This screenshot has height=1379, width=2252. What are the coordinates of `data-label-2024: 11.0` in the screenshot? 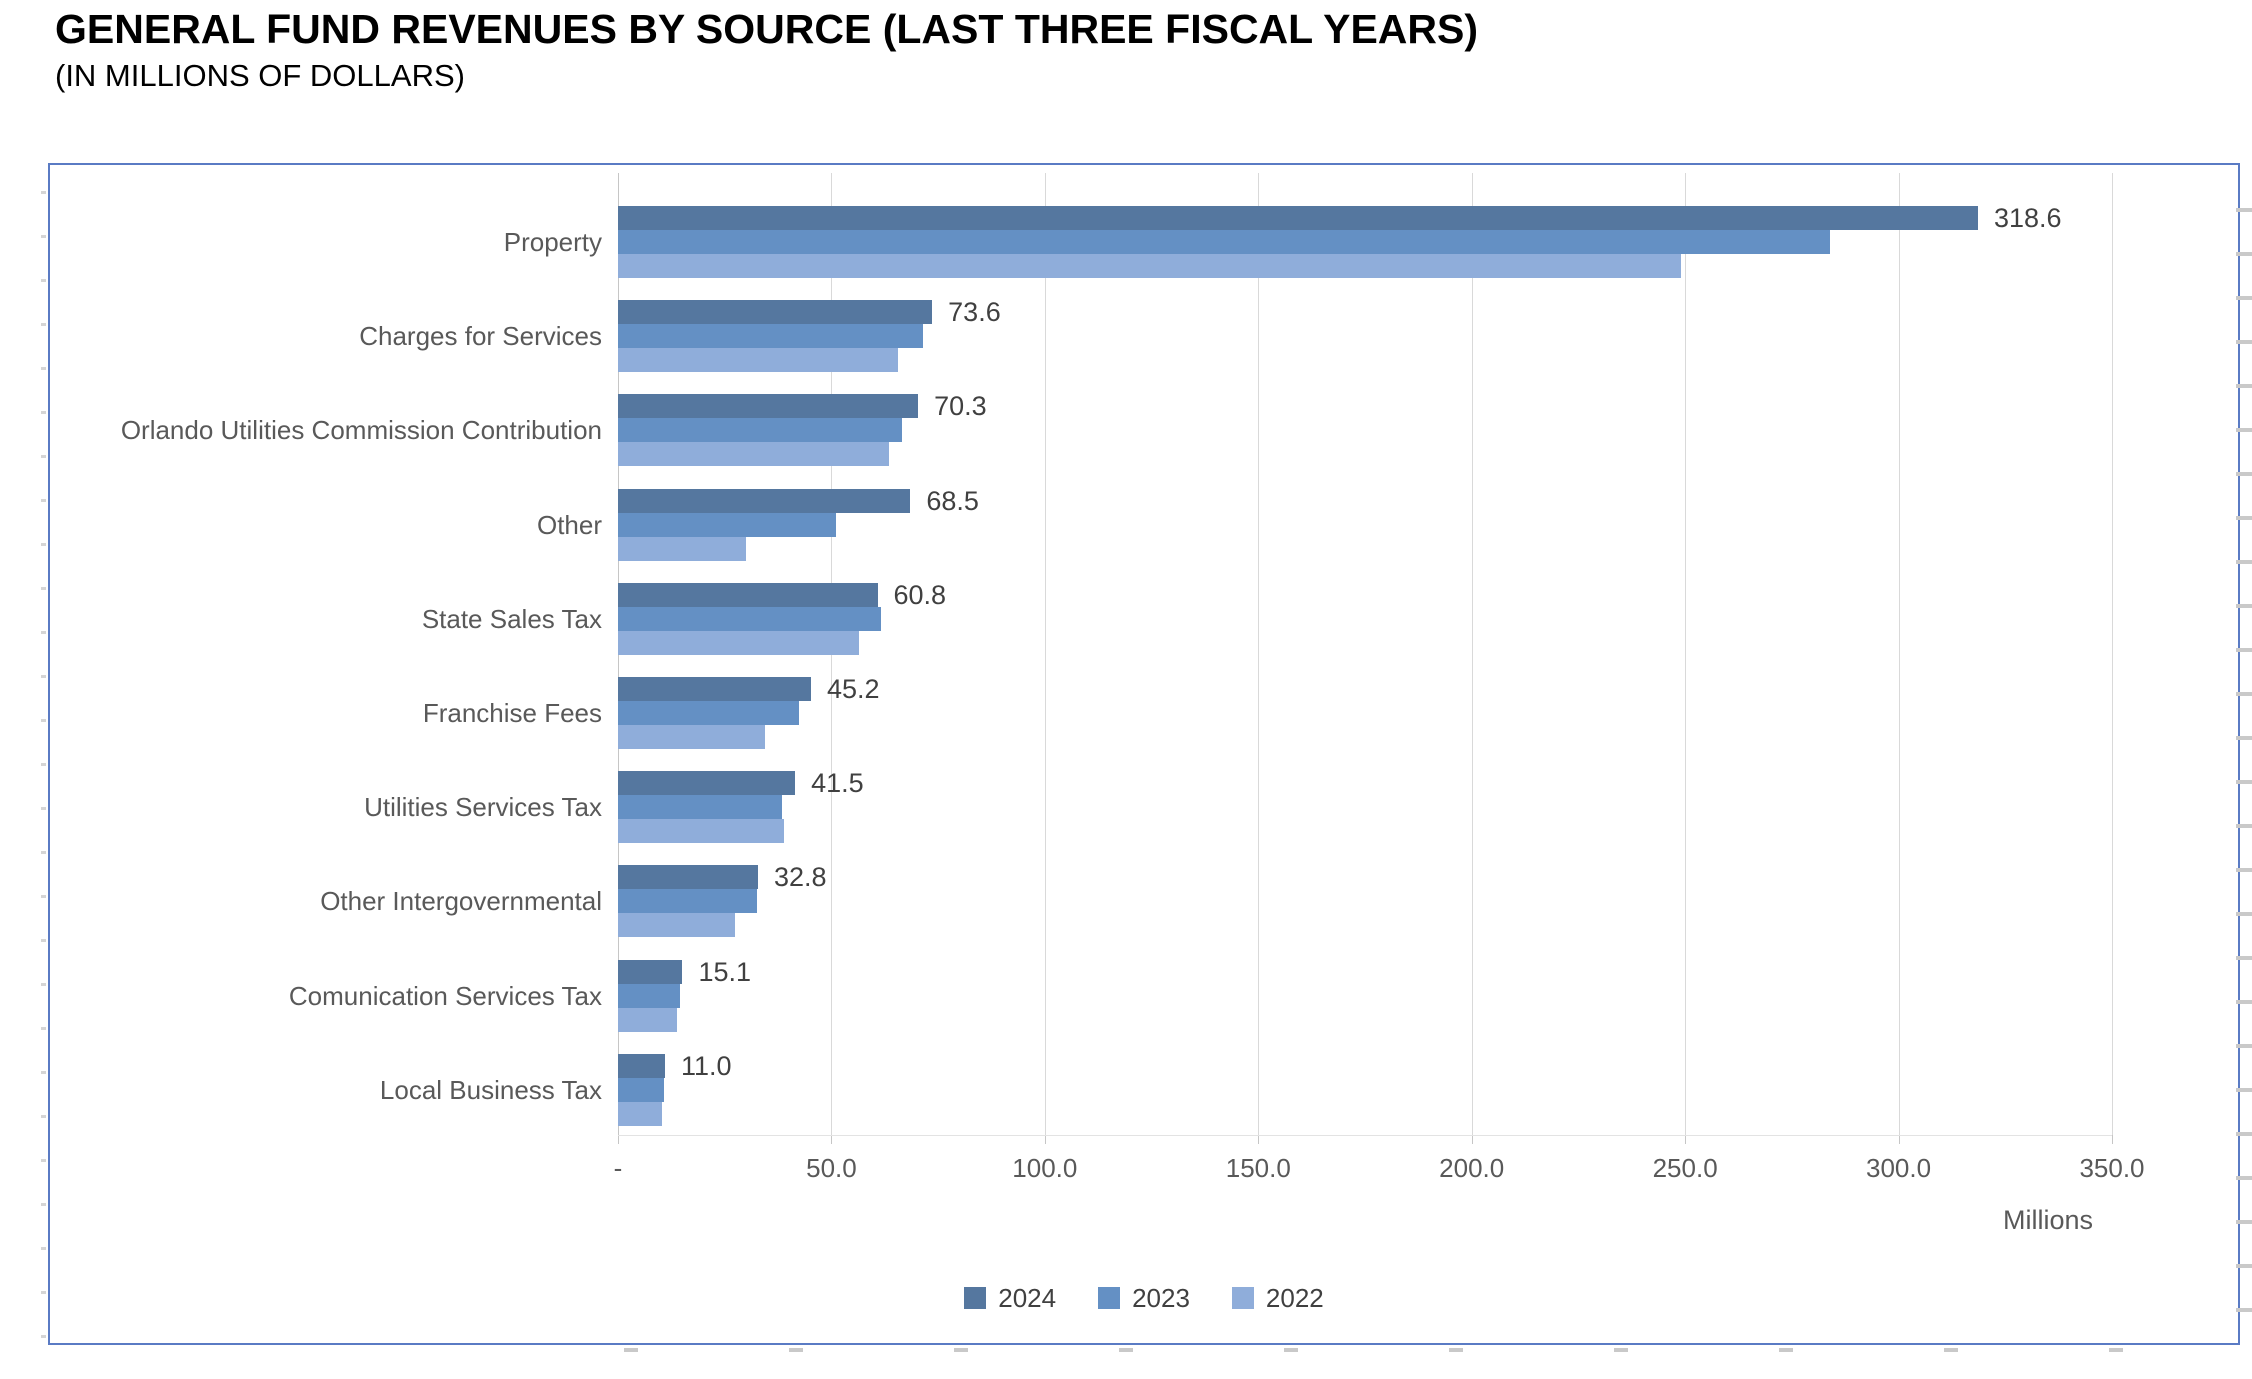 It's located at (706, 1065).